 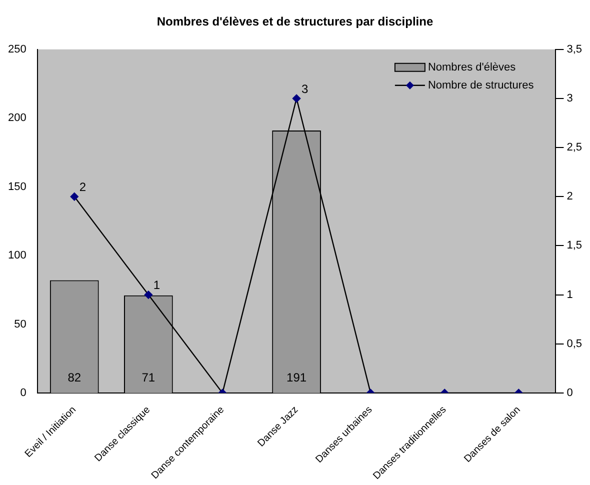 What do you see at coordinates (20, 324) in the screenshot?
I see `y-tick-label: 50` at bounding box center [20, 324].